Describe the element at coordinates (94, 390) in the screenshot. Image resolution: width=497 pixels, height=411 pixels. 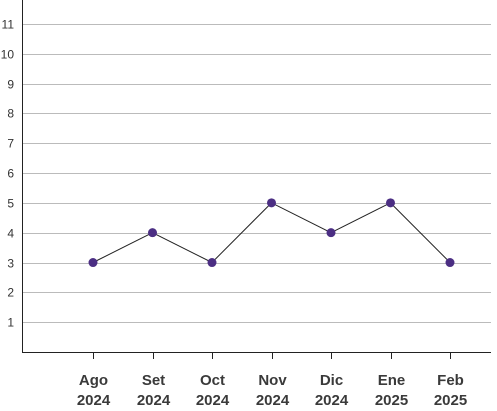
I see `x-tick-label: Ago 2024` at that location.